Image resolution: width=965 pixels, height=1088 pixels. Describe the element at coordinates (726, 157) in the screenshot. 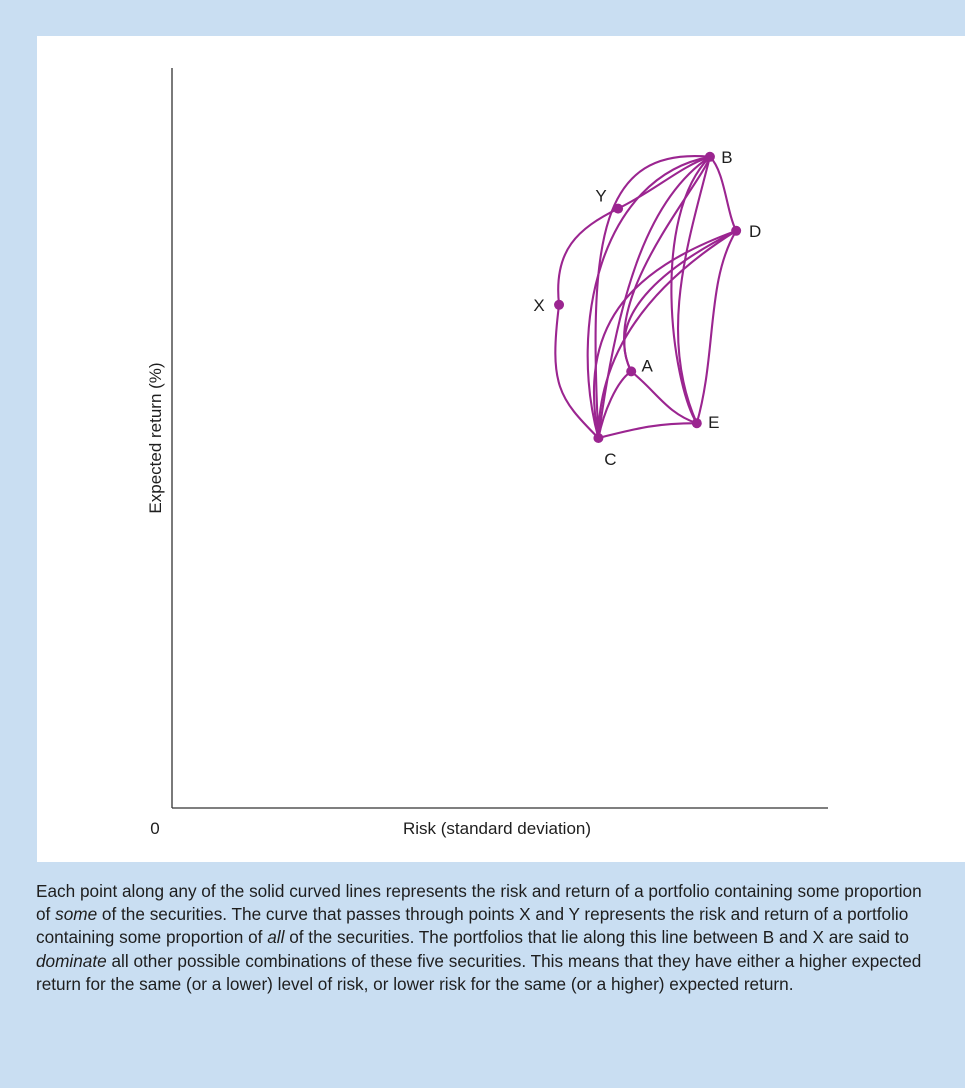

I see `point-label-b: B` at that location.